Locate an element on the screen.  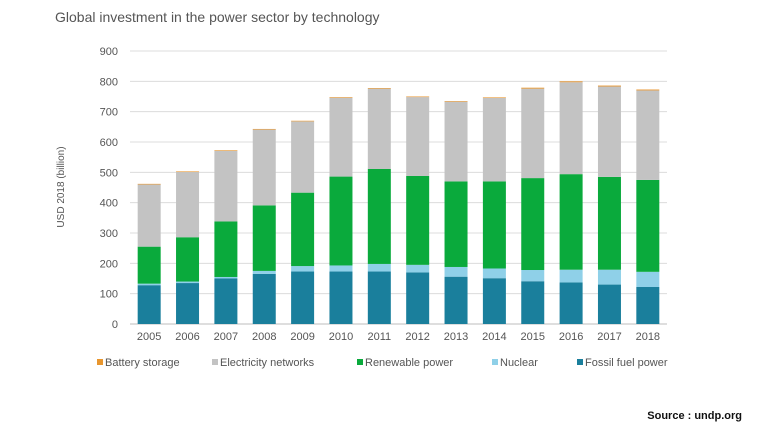
x-tick-label: 2015 is located at coordinates (533, 337).